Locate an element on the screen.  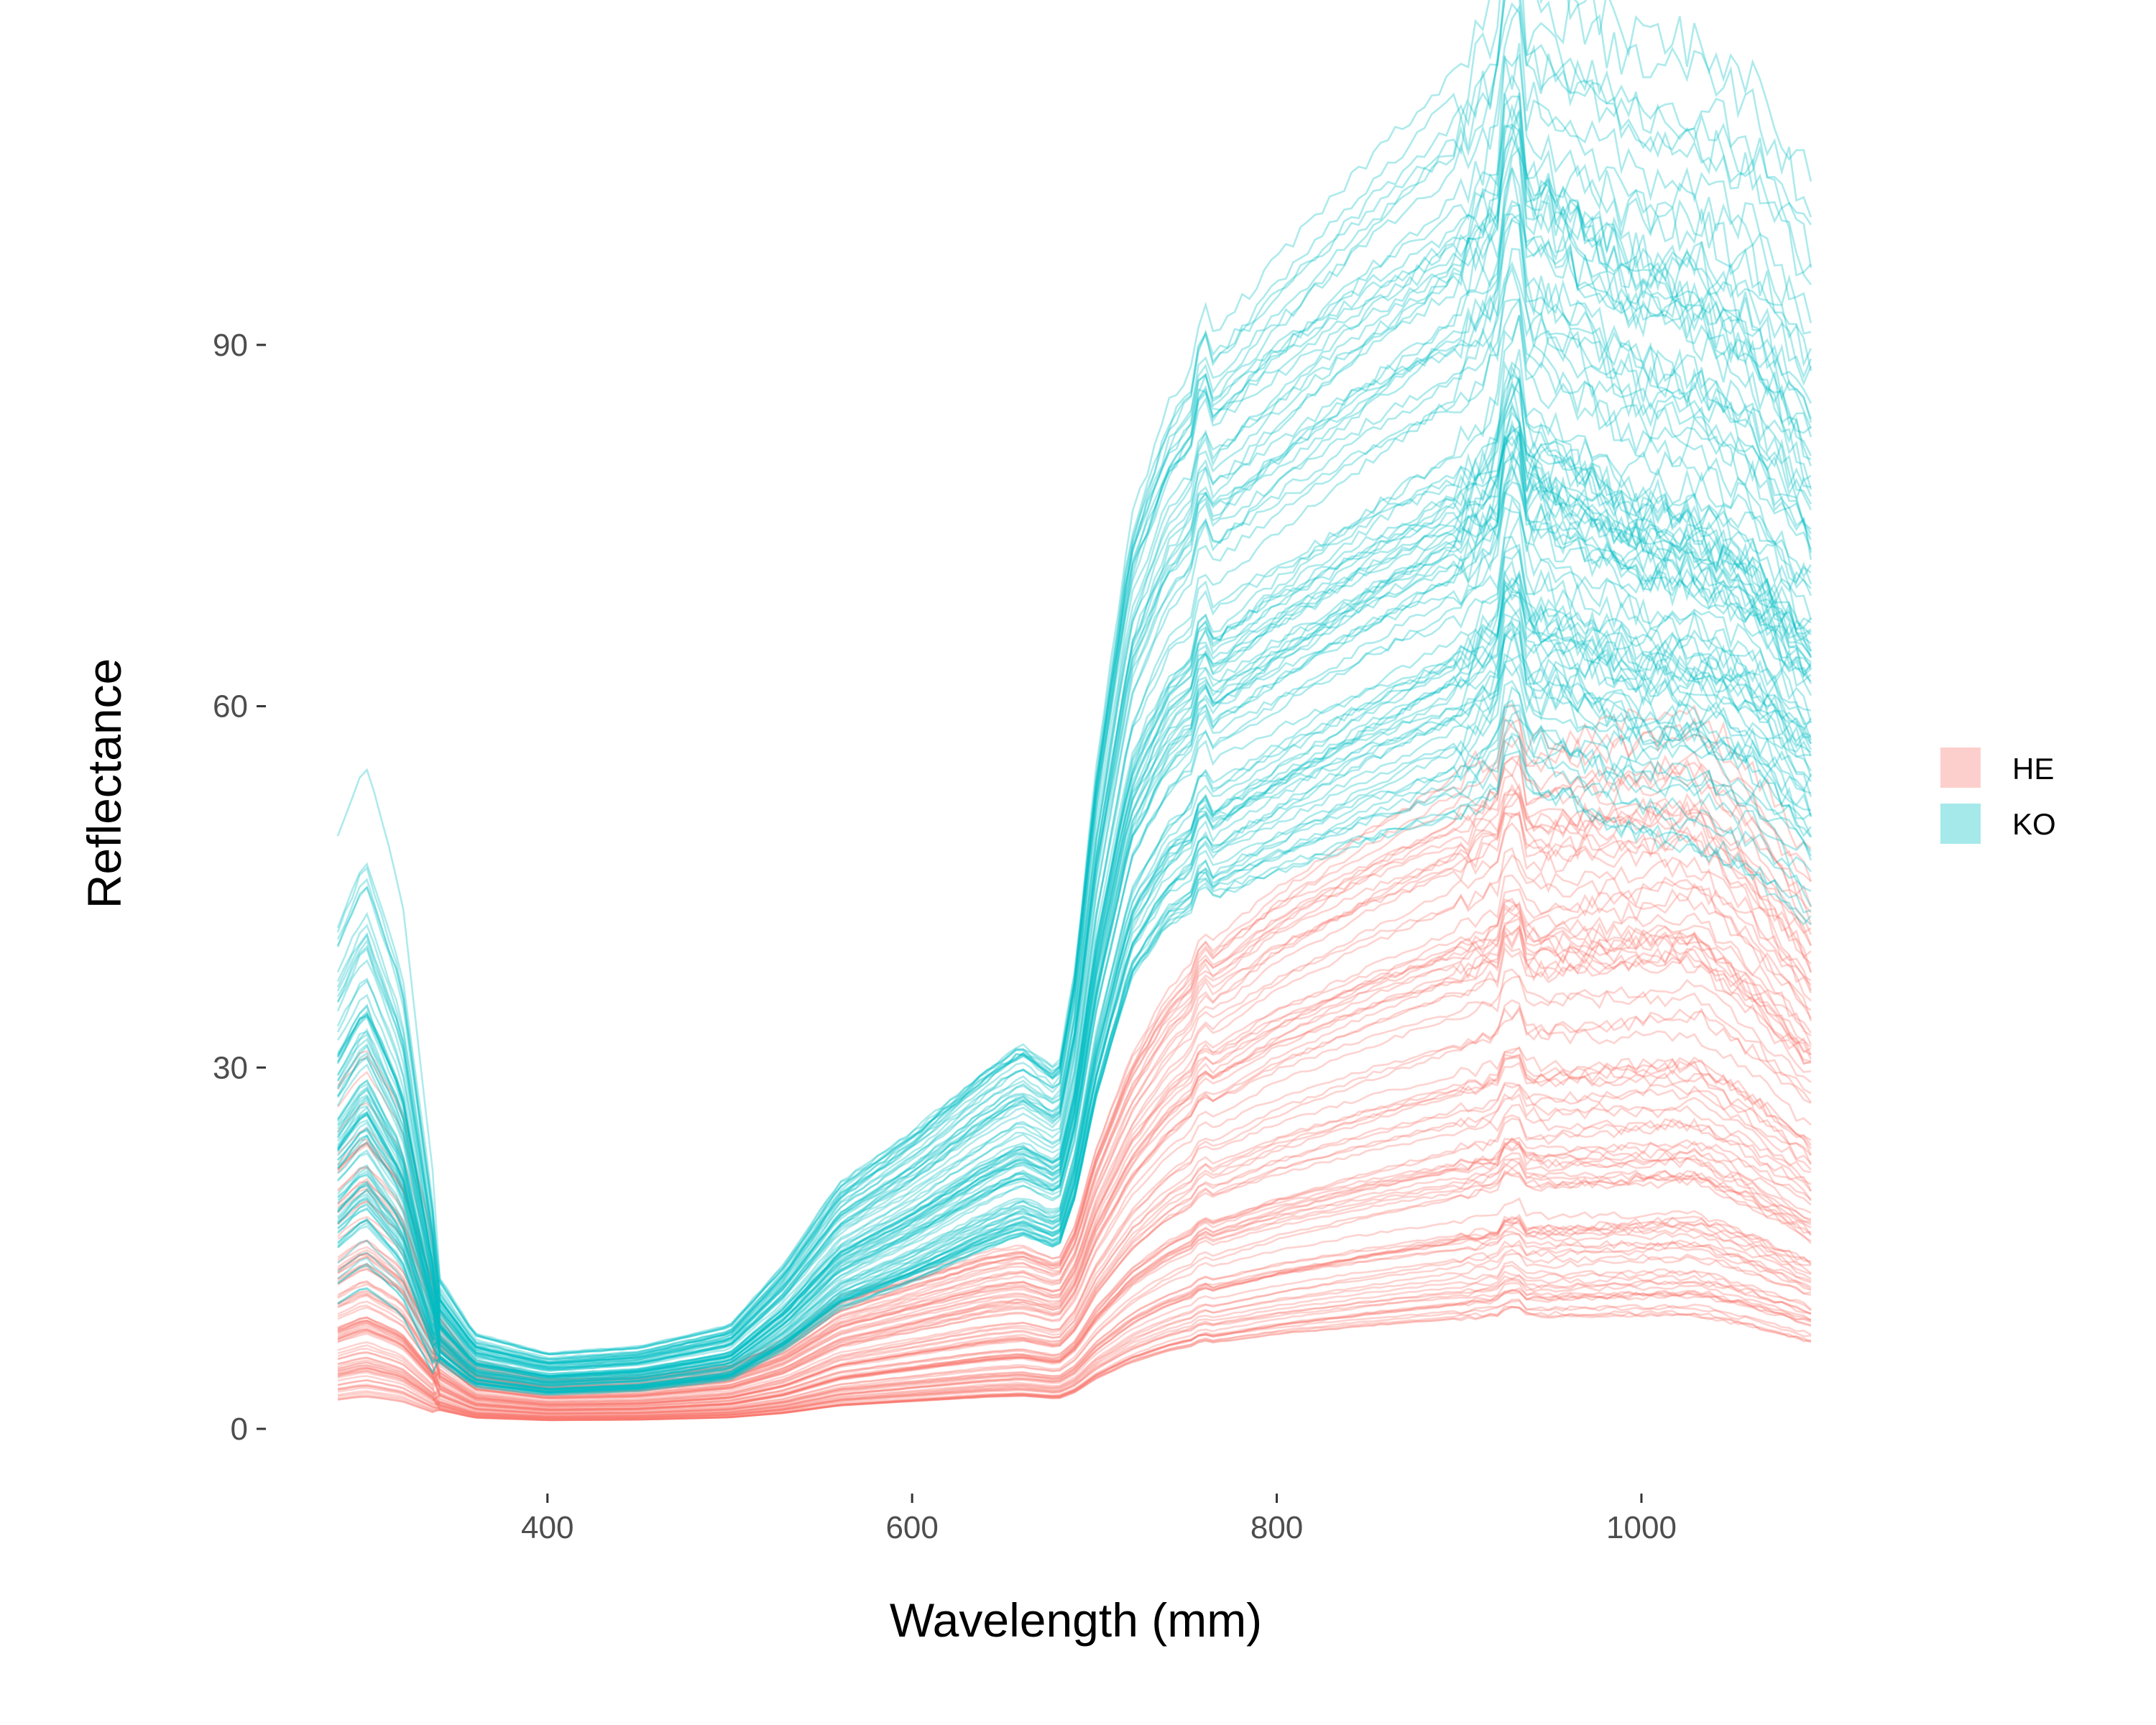
x-tick-label: 1000 is located at coordinates (1641, 1527).